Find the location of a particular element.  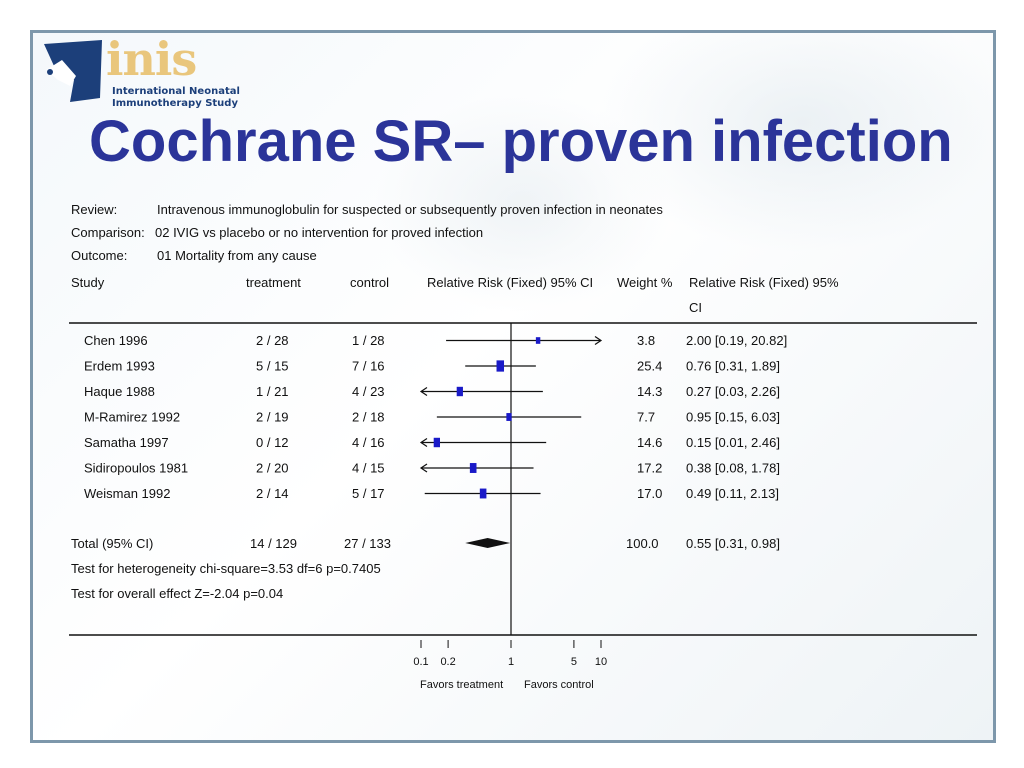

row-control: 2 / 18 is located at coordinates (368, 417).